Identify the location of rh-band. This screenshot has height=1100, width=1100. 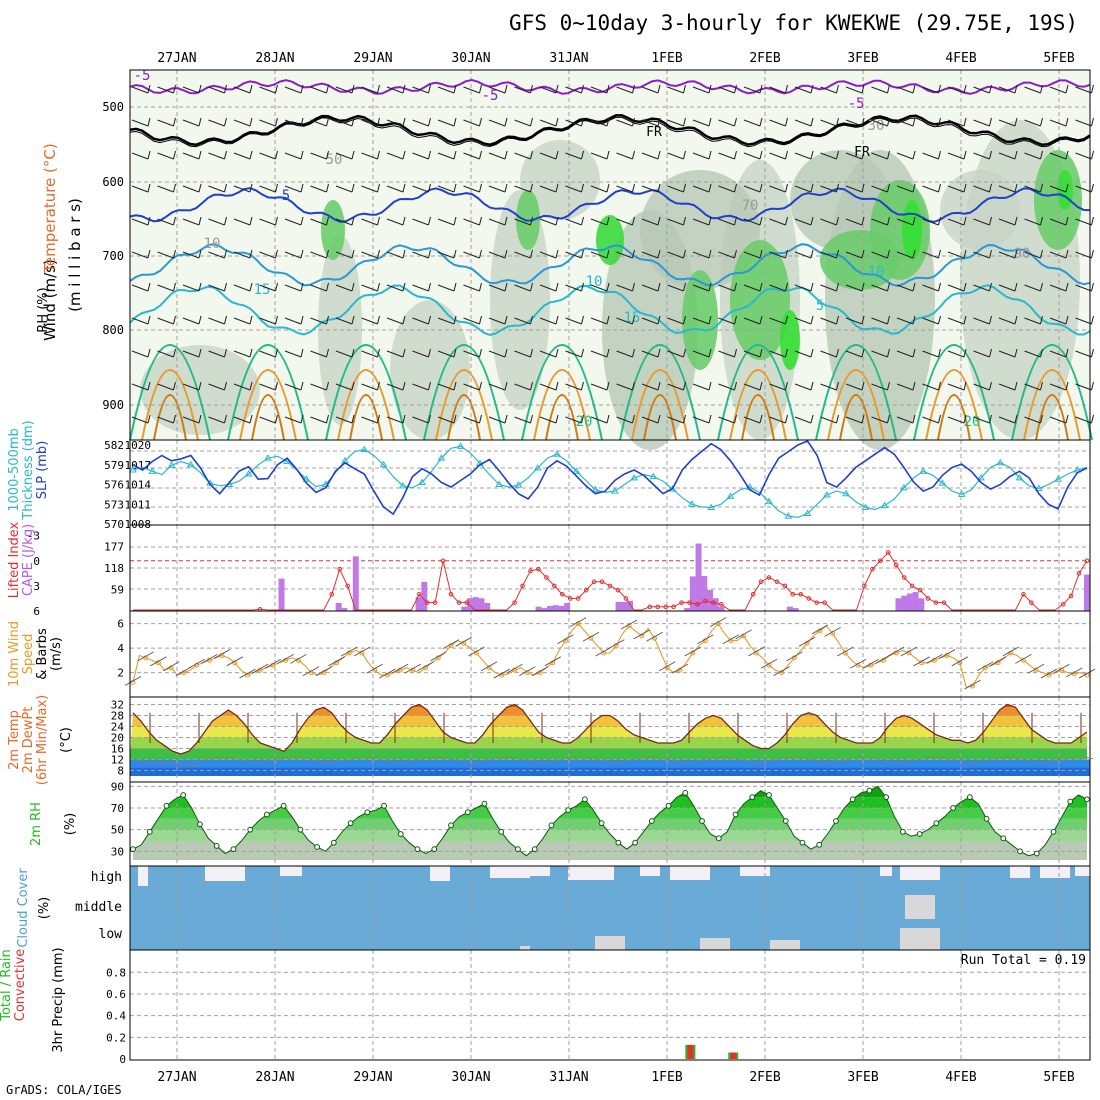
(610, 835).